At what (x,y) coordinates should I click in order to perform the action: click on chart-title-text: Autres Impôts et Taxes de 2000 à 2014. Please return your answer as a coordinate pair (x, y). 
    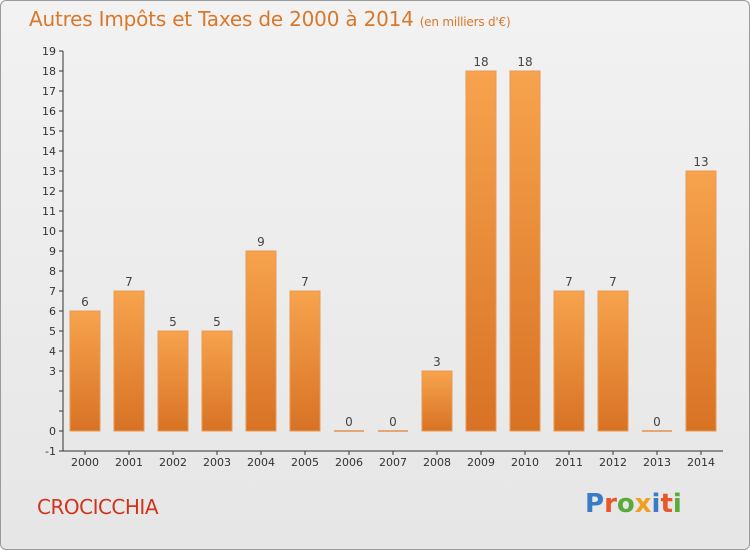
    Looking at the image, I should click on (221, 19).